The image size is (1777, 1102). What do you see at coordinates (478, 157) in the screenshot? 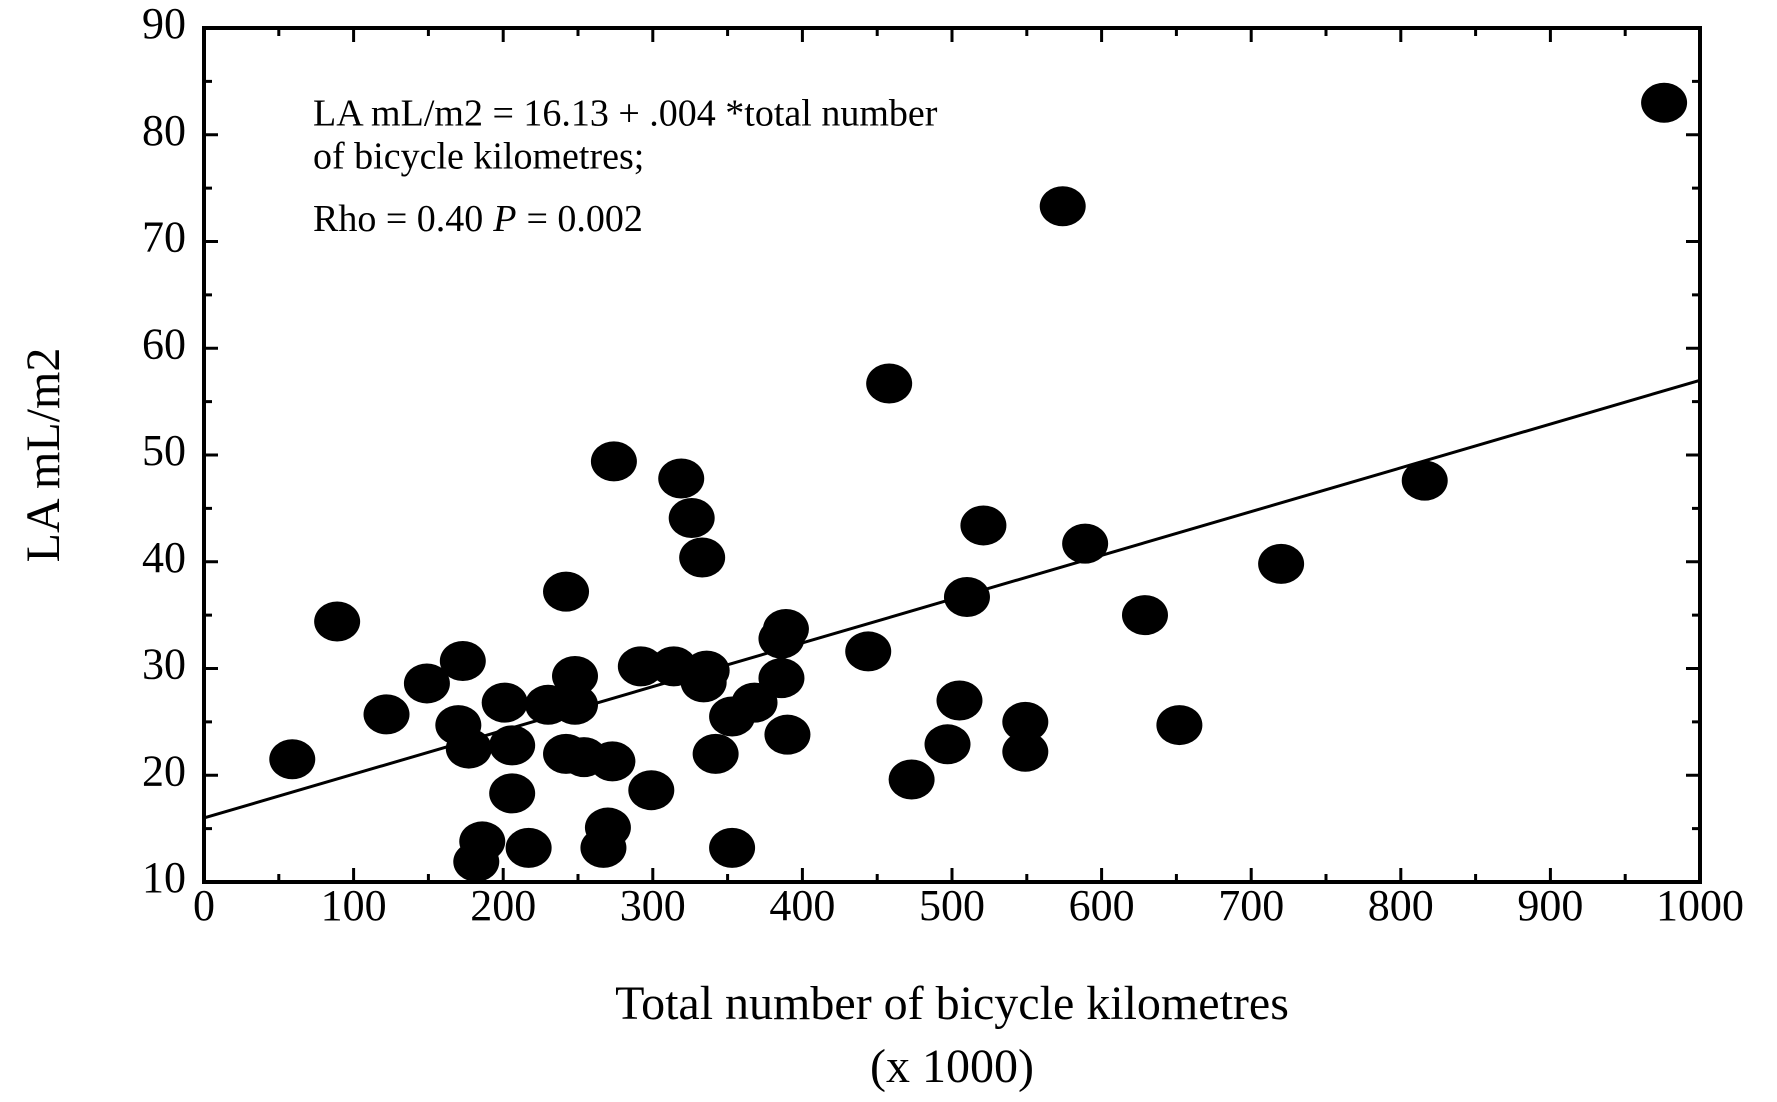
I see `annotation: of bicycle kilometres;` at bounding box center [478, 157].